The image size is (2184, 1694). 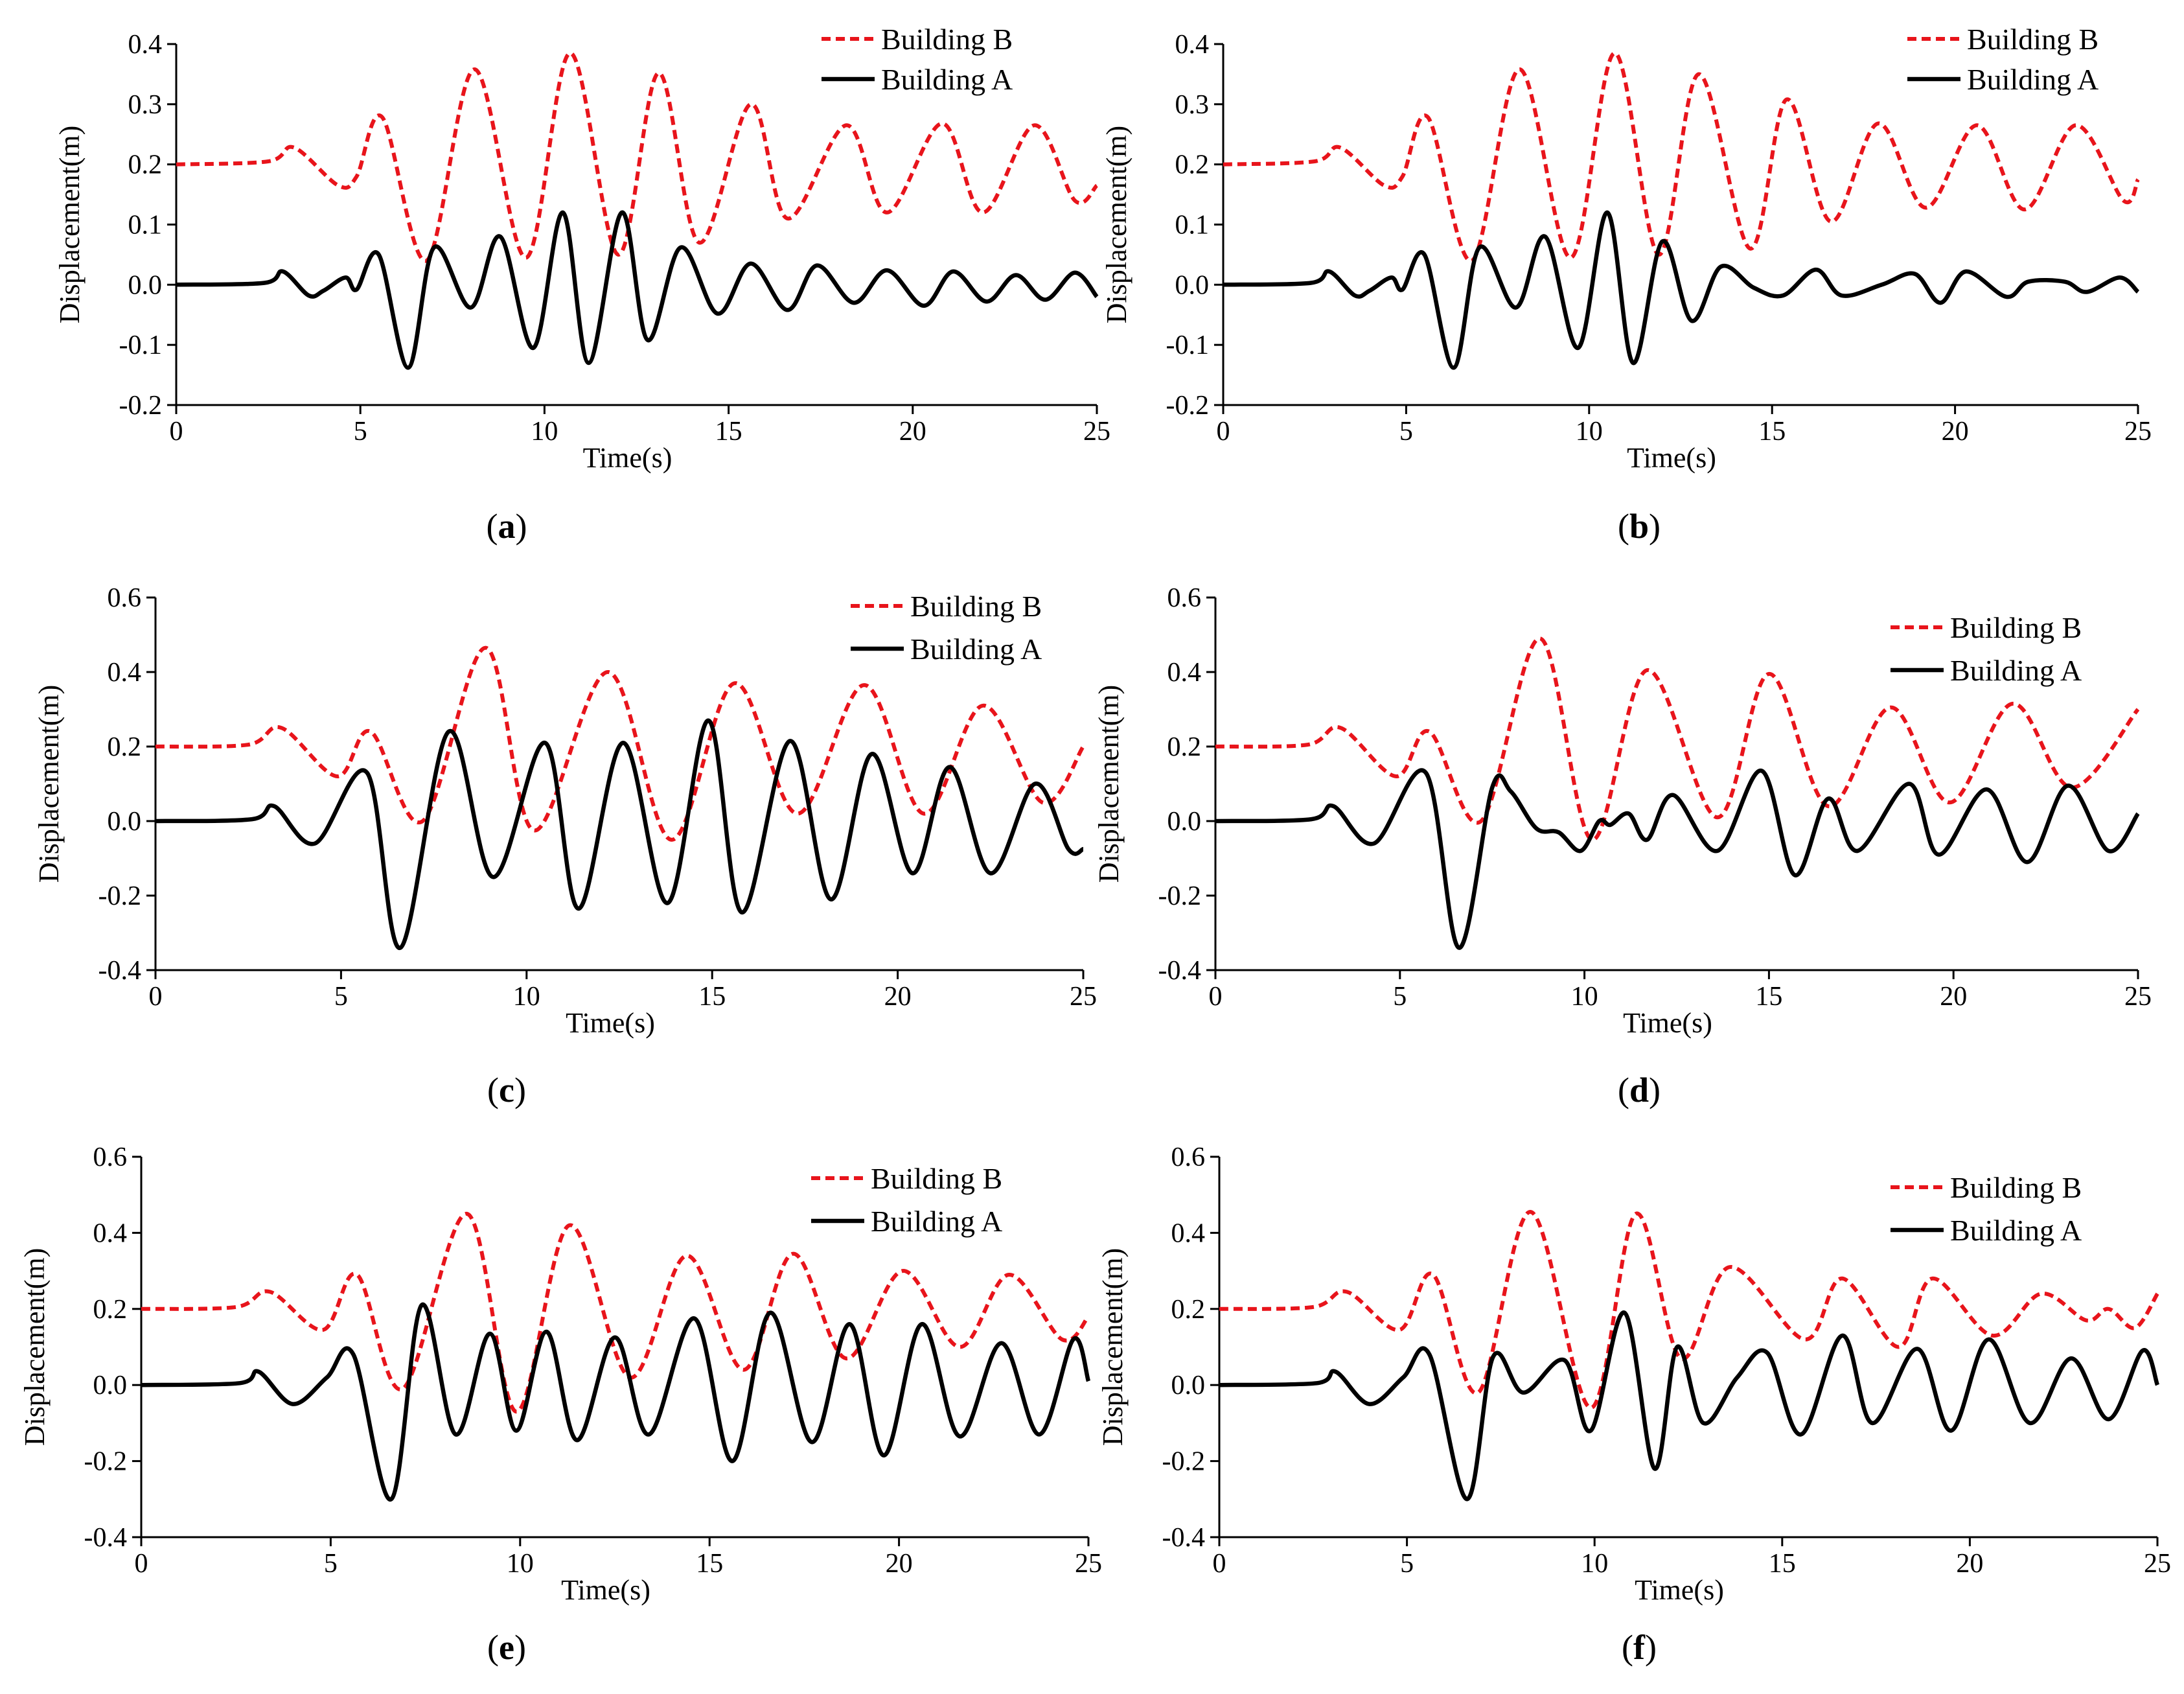 I want to click on panel-label-letter: a, so click(x=507, y=526).